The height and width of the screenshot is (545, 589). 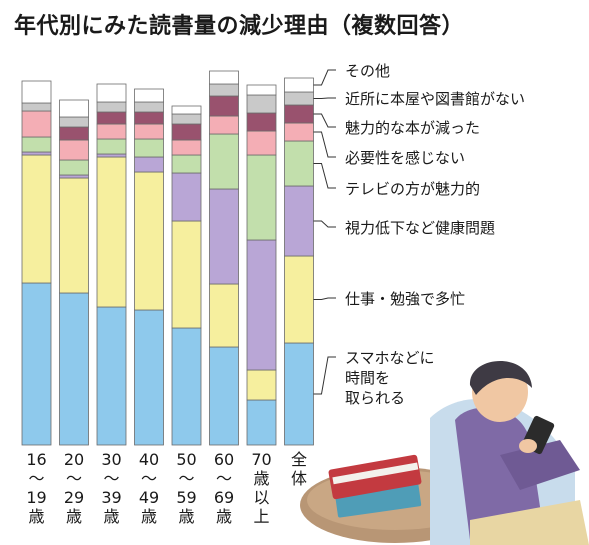 What do you see at coordinates (224, 497) in the screenshot?
I see `x-tick-label: 69` at bounding box center [224, 497].